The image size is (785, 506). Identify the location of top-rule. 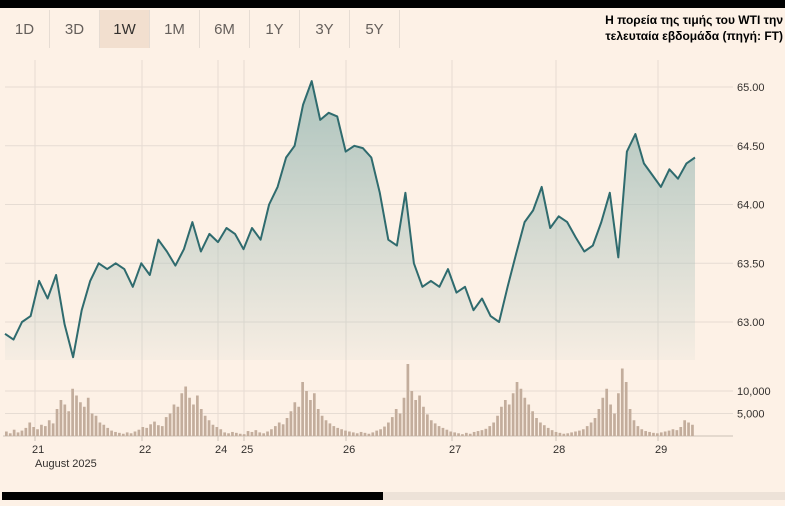
(392, 4).